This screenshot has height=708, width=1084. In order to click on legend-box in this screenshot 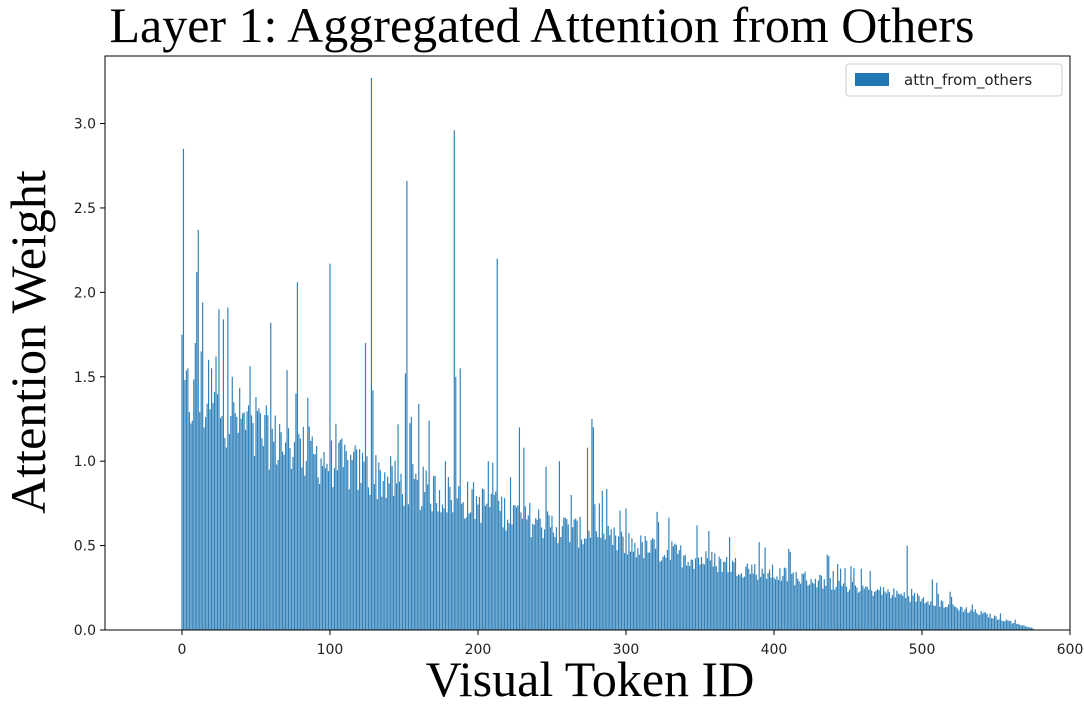, I will do `click(954, 80)`.